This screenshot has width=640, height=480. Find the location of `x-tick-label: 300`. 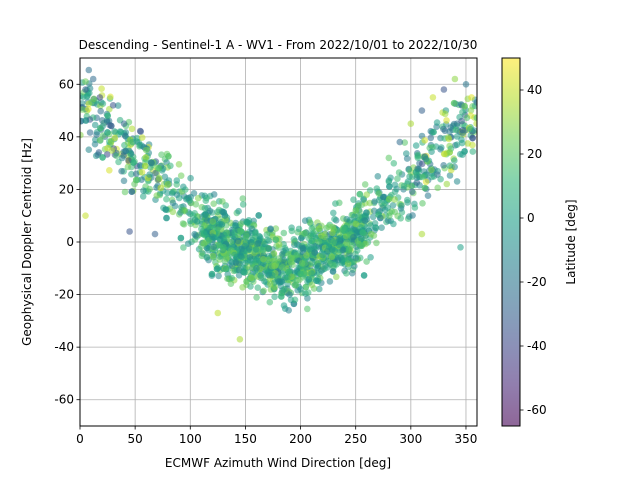

x-tick-label: 300 is located at coordinates (410, 439).